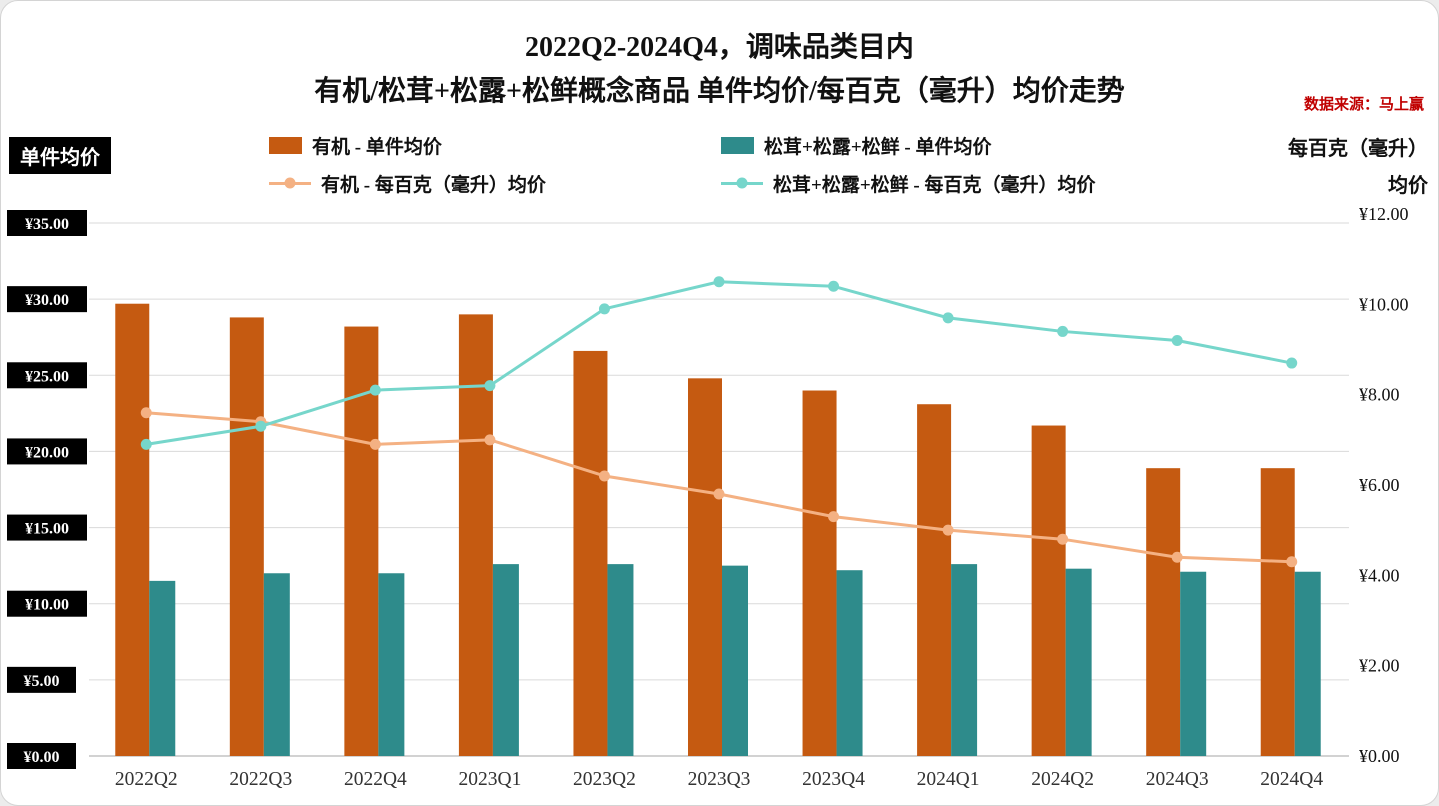 The width and height of the screenshot is (1439, 806). What do you see at coordinates (132, 529) in the screenshot?
I see `bar-organic_unit-2022Q2` at bounding box center [132, 529].